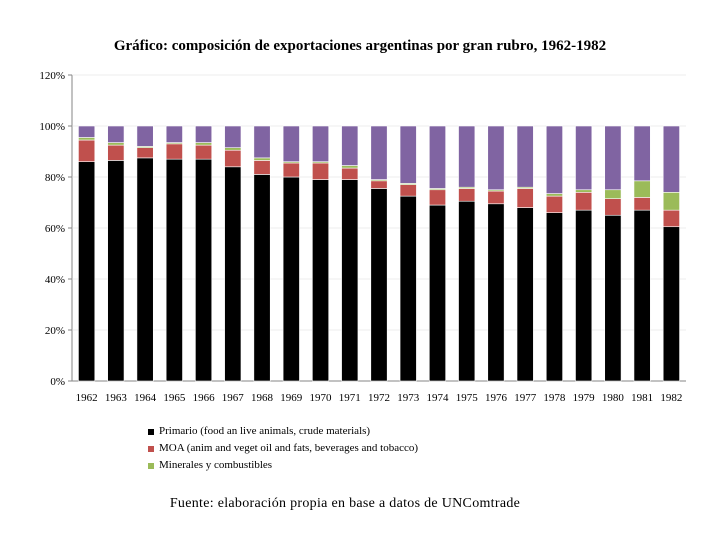 Image resolution: width=720 pixels, height=540 pixels. I want to click on x-tick-label: 1977, so click(525, 398).